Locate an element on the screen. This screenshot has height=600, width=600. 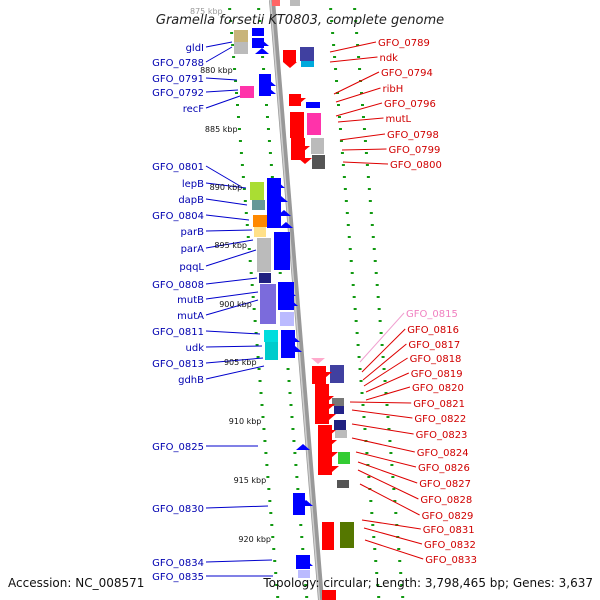
gene-label-left: GFO_0830 is located at coordinates (178, 509).